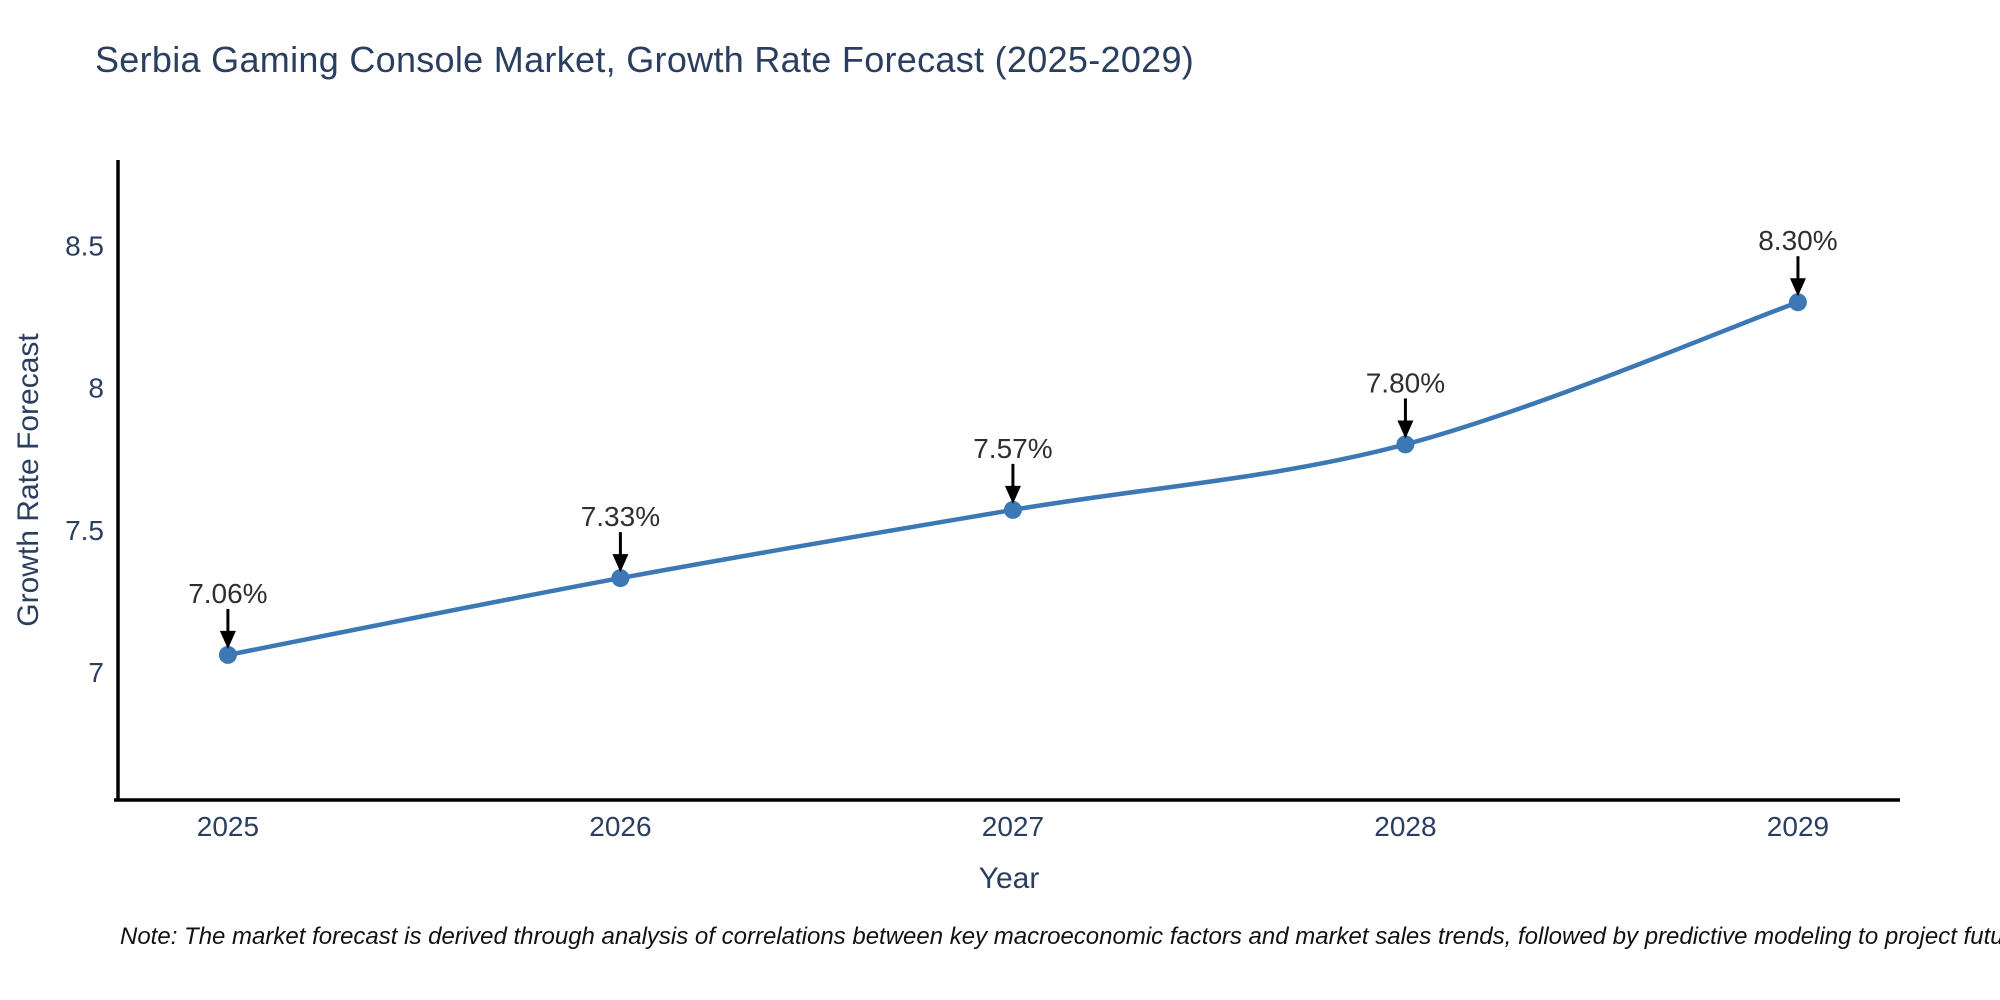 Image resolution: width=2000 pixels, height=1000 pixels. Describe the element at coordinates (1012, 448) in the screenshot. I see `annotation-label: 7.57%` at that location.